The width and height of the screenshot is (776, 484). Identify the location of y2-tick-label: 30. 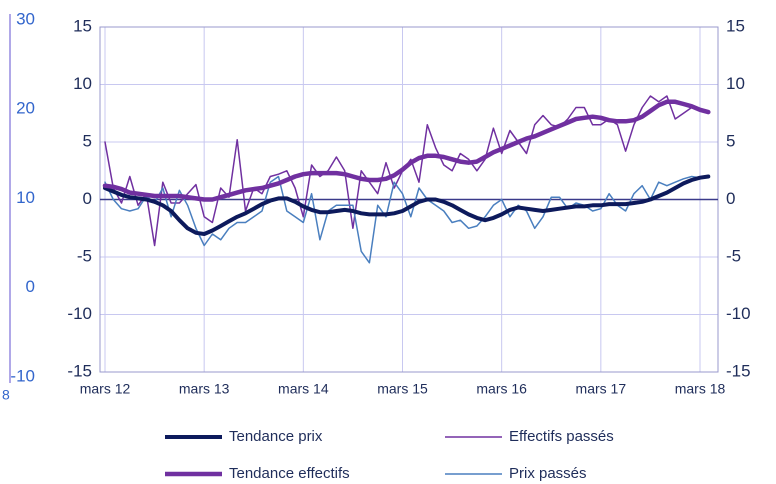
(25, 18).